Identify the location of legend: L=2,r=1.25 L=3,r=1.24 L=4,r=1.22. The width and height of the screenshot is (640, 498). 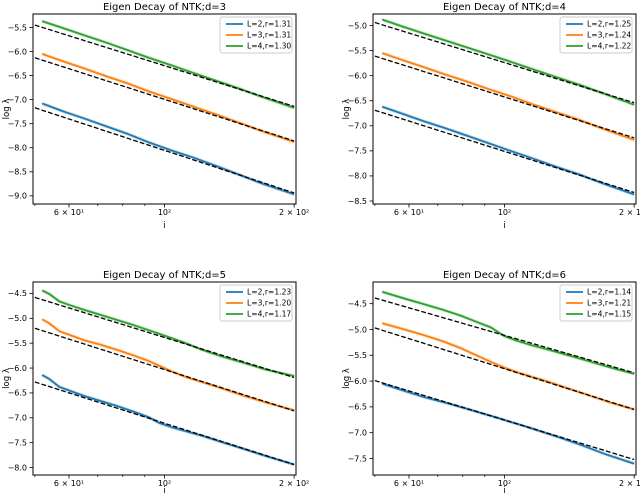
(596, 35).